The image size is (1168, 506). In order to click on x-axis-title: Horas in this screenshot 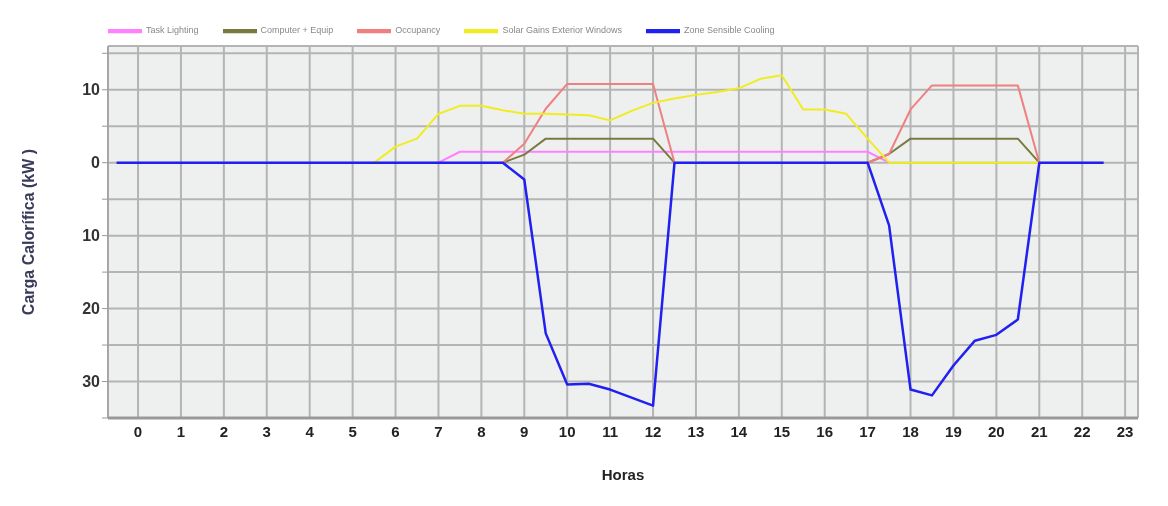, I will do `click(623, 474)`.